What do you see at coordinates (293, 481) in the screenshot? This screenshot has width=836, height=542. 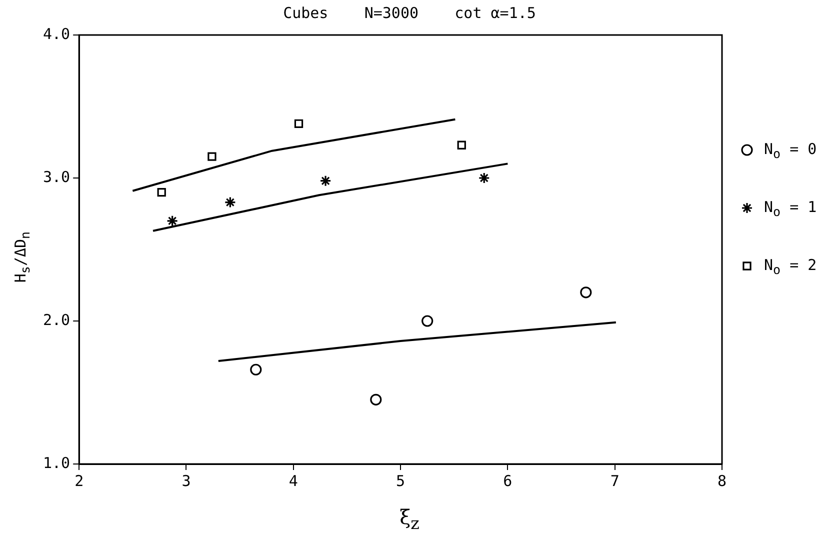 I see `x-tick-label: 4` at bounding box center [293, 481].